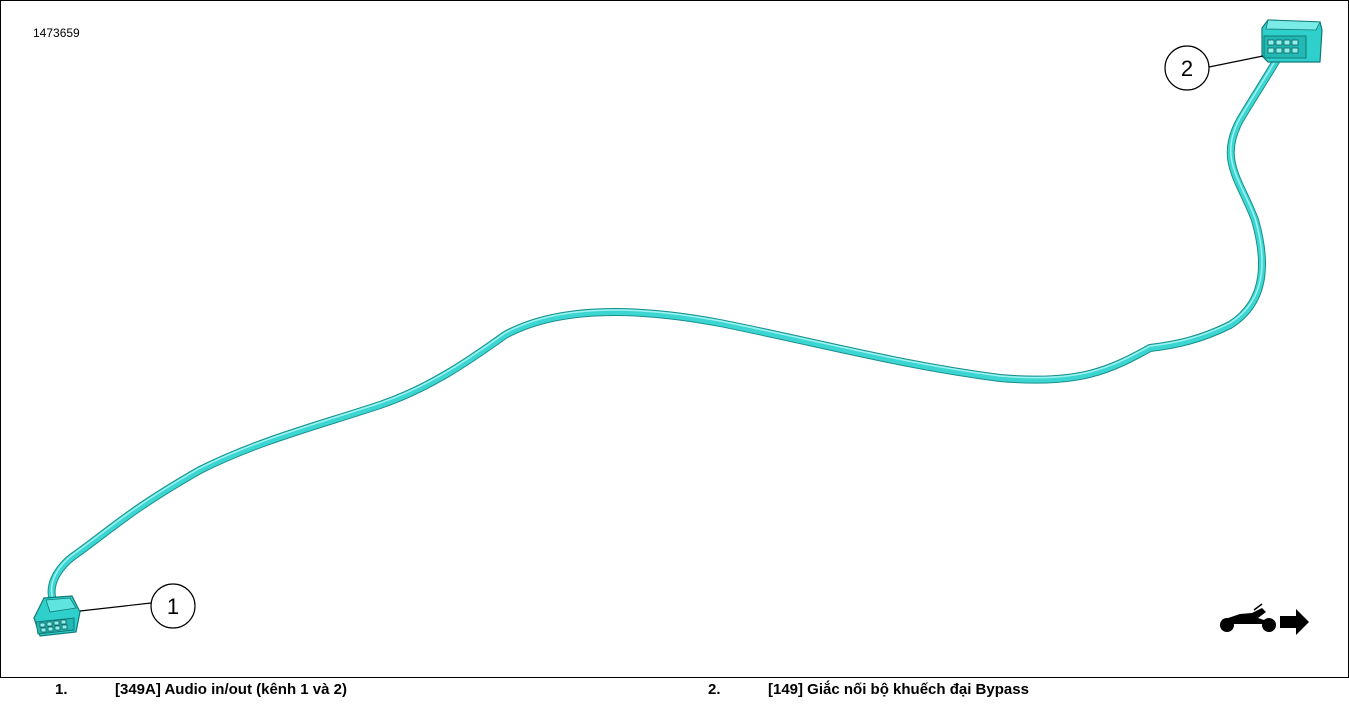 Image resolution: width=1349 pixels, height=704 pixels. I want to click on callout-1: 1, so click(137, 606).